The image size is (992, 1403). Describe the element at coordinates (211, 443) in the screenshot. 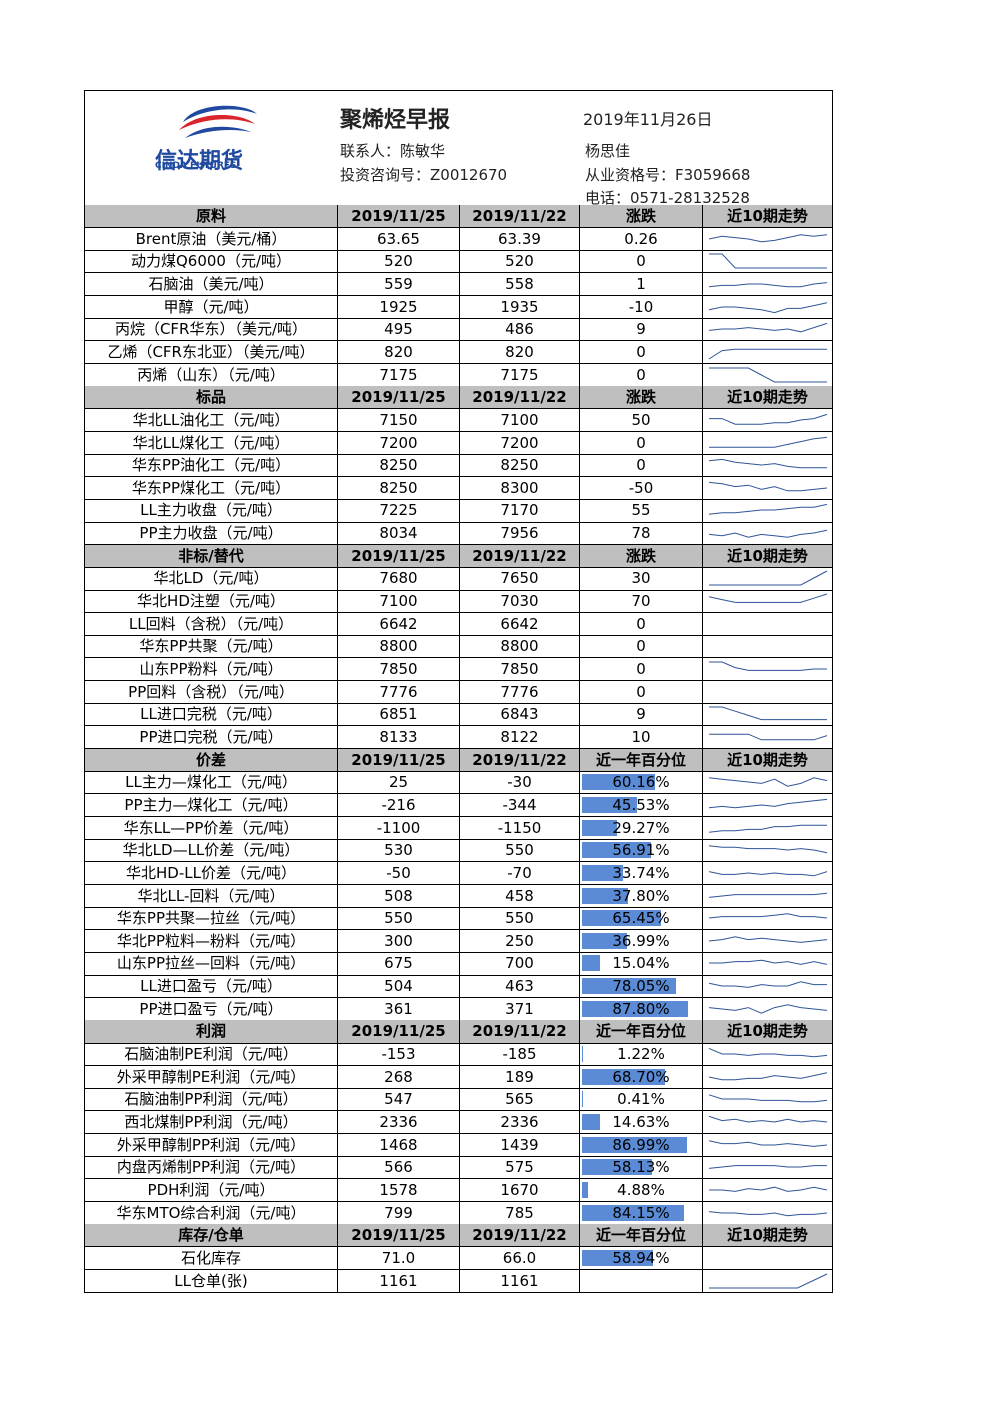

I see `row-name: 华北LL煤化工（元/吨）` at that location.